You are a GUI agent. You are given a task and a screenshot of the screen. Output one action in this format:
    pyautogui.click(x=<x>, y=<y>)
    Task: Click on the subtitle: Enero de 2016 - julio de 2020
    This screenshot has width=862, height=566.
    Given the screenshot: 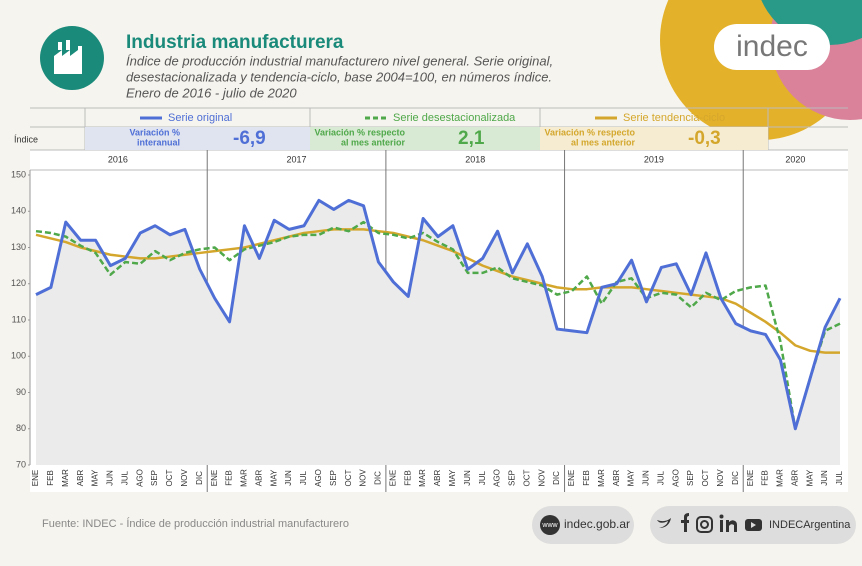 What is the action you would take?
    pyautogui.click(x=211, y=92)
    